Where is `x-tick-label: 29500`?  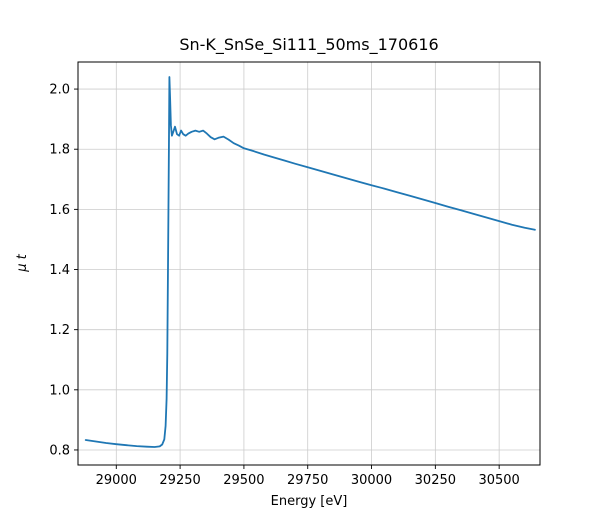 x-tick-label: 29500 is located at coordinates (243, 480).